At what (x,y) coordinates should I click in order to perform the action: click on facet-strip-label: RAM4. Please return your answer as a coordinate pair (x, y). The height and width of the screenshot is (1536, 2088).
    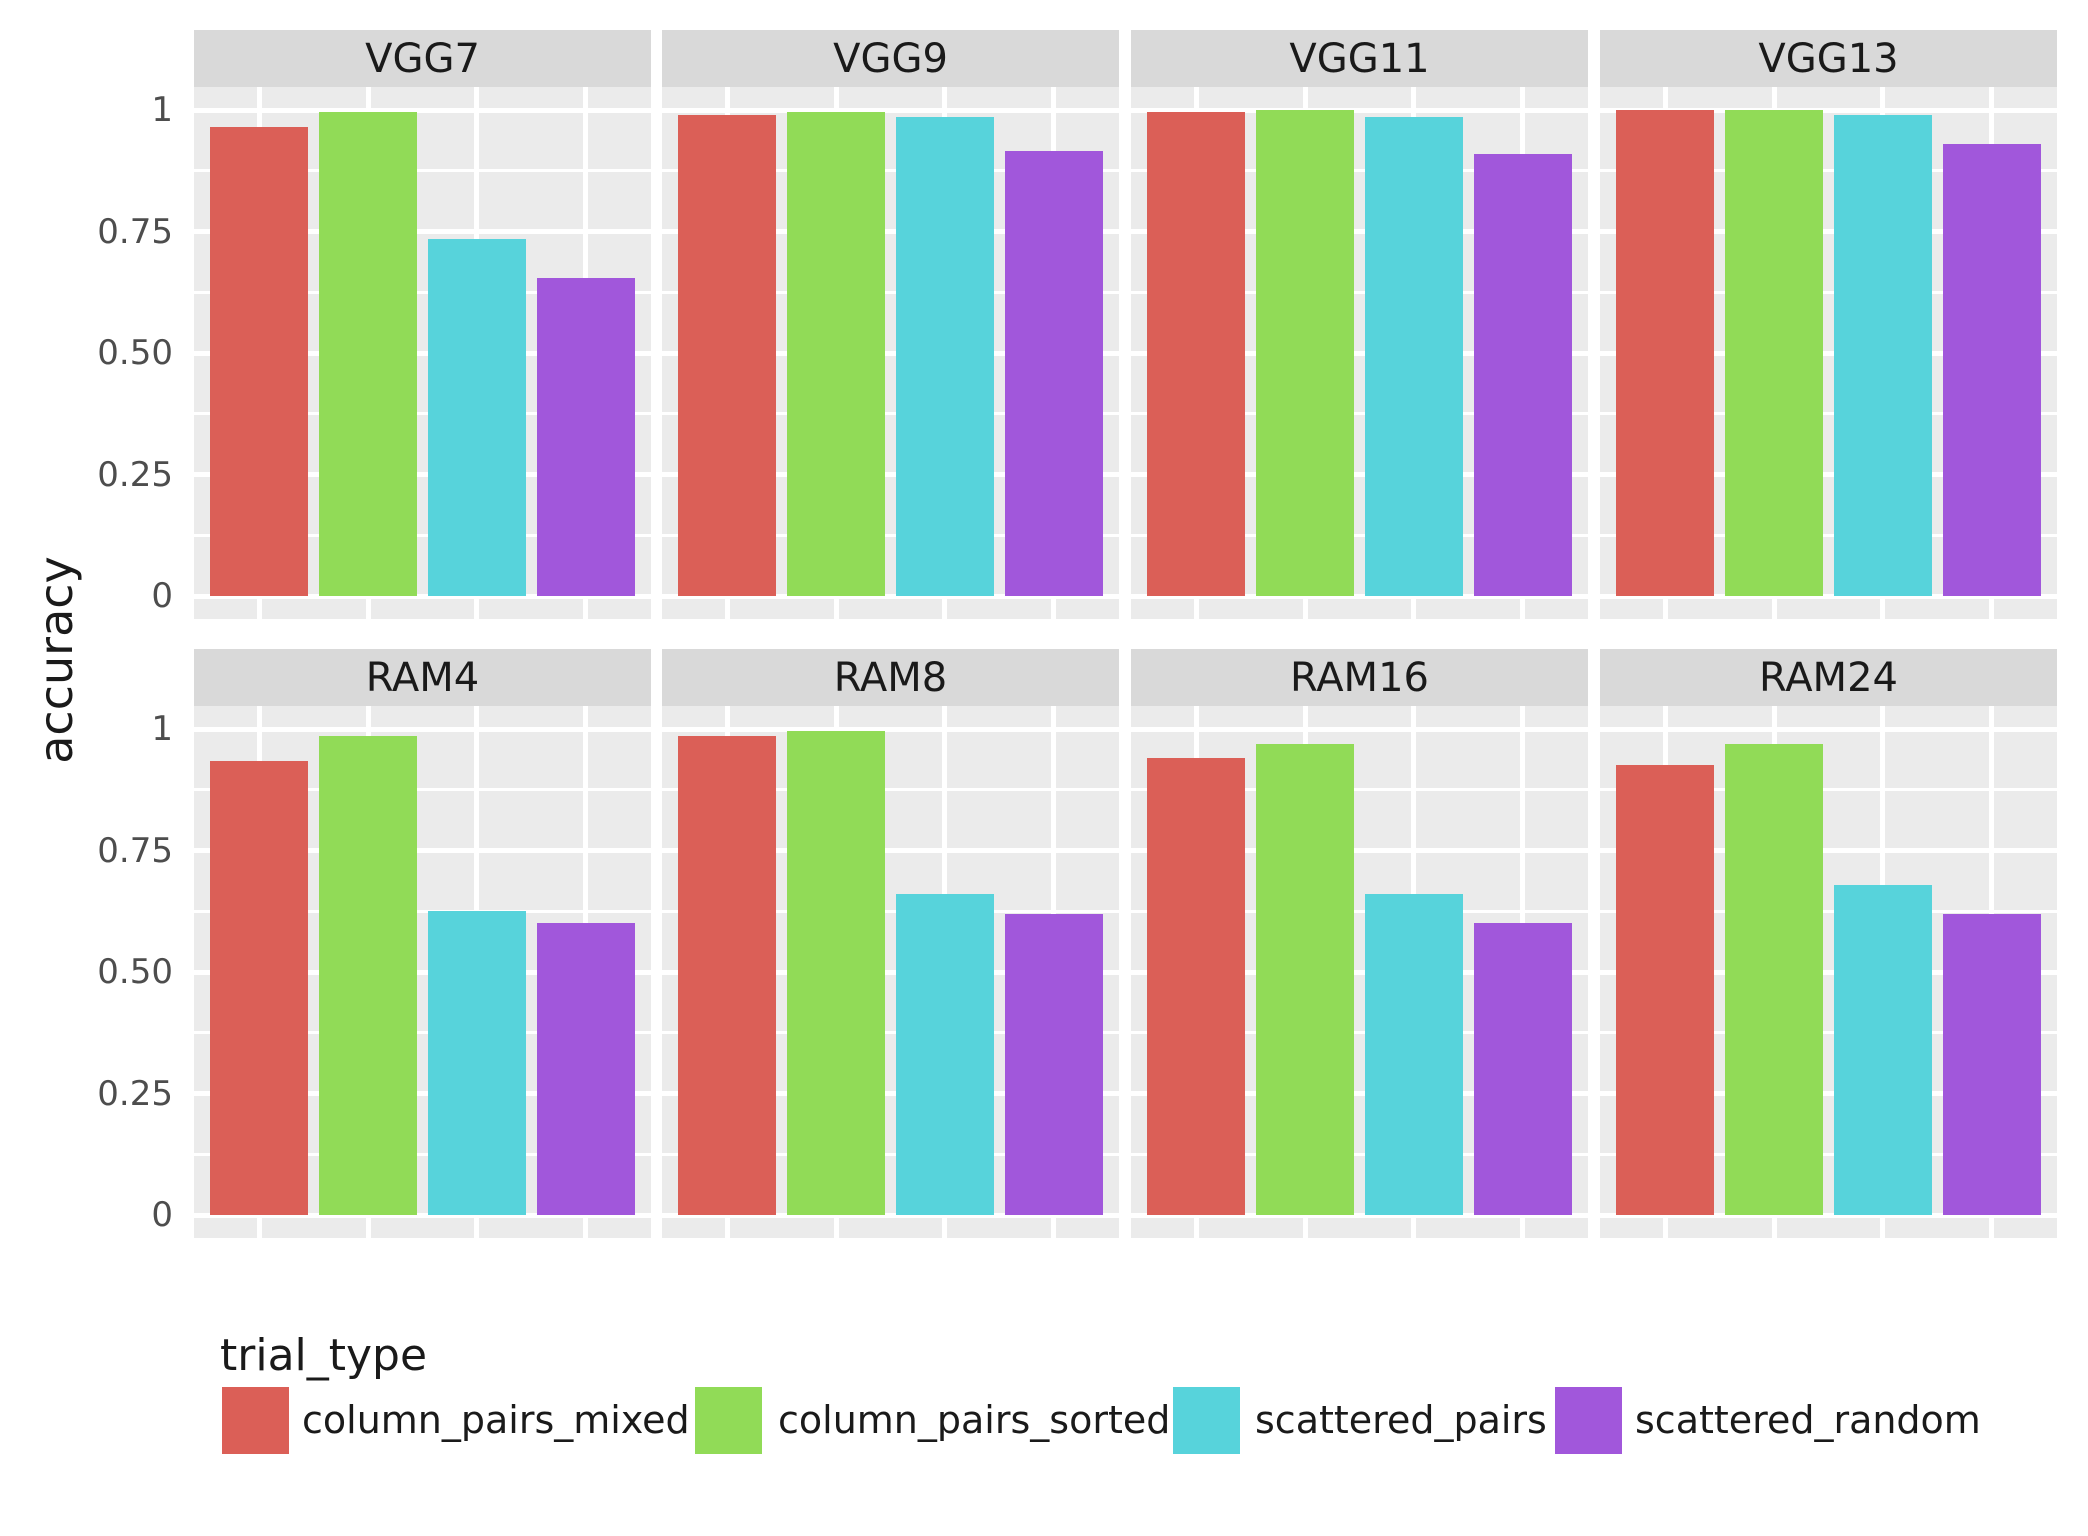
    Looking at the image, I should click on (422, 677).